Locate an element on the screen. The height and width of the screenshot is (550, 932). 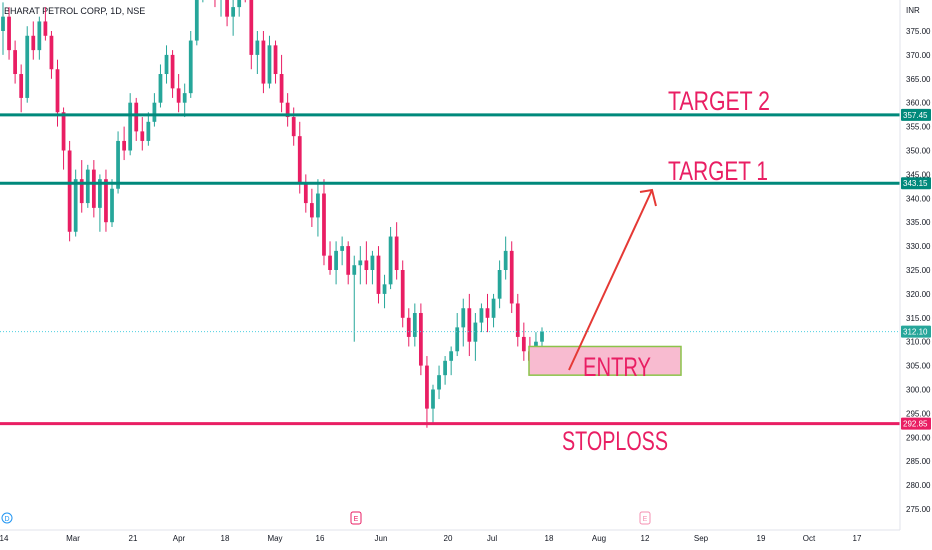
dividend-event-label: D is located at coordinates (6, 519).